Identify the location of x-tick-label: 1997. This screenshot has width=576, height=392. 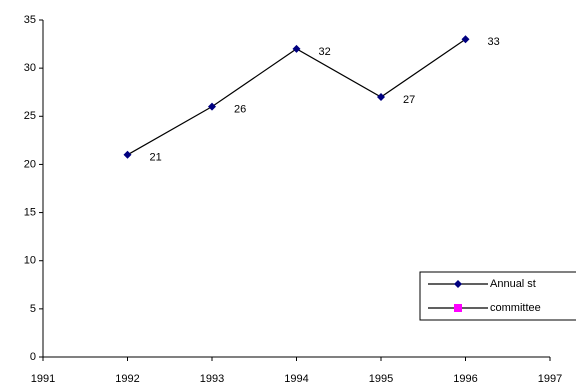
(550, 379).